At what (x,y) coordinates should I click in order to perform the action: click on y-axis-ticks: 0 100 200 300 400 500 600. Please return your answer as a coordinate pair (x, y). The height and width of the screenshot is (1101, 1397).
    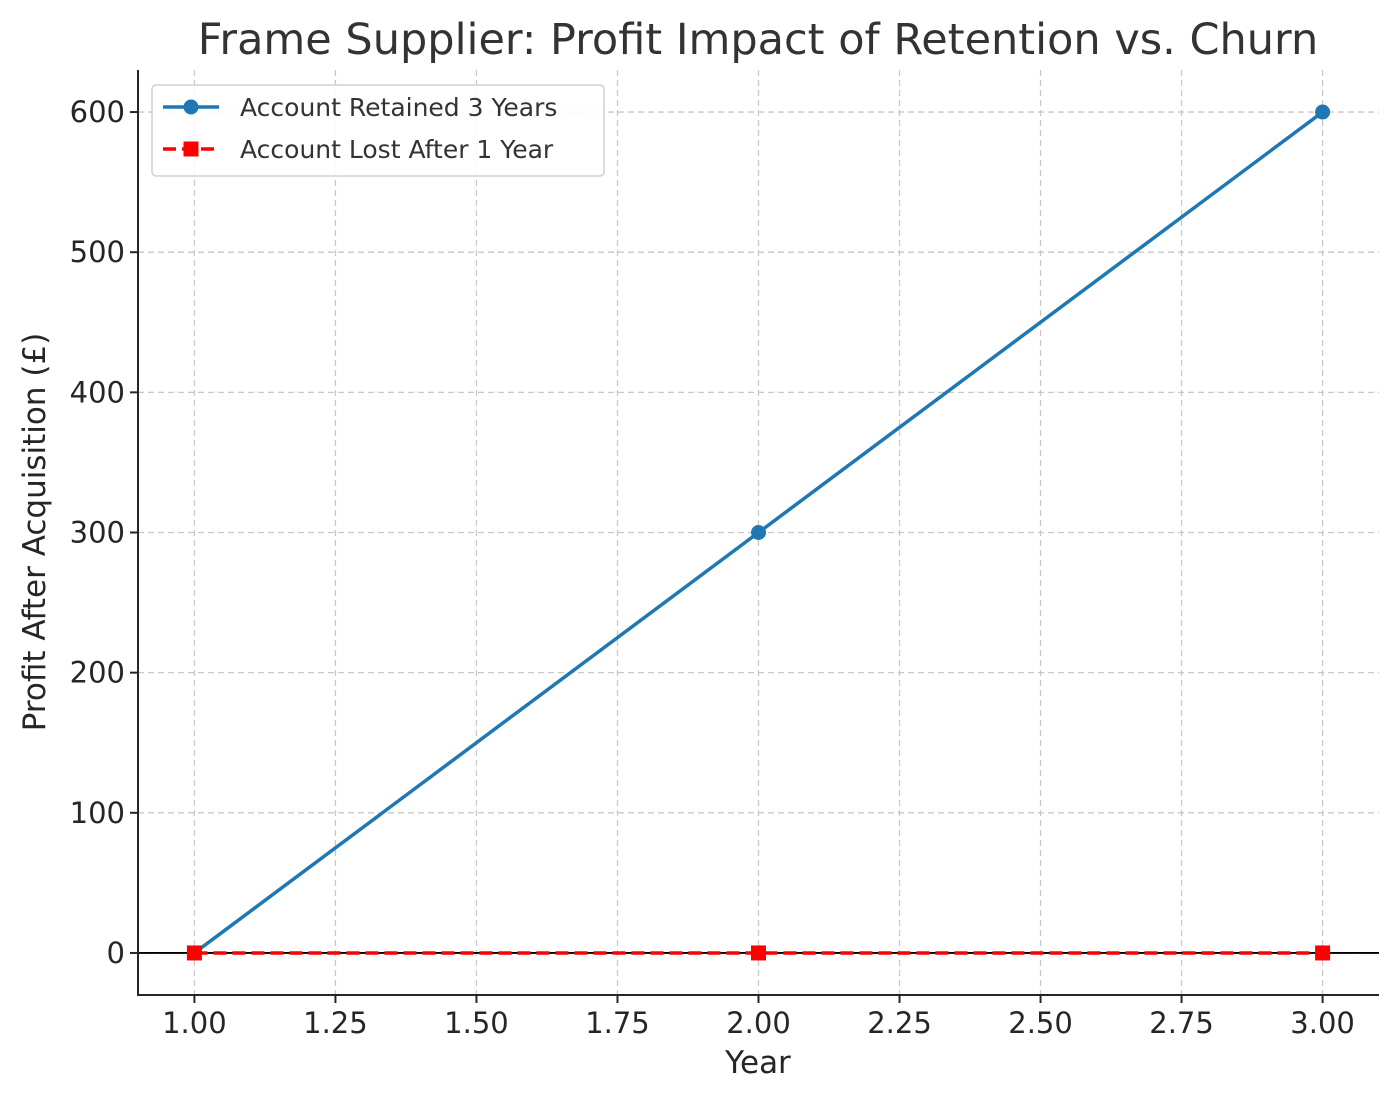
    Looking at the image, I should click on (104, 532).